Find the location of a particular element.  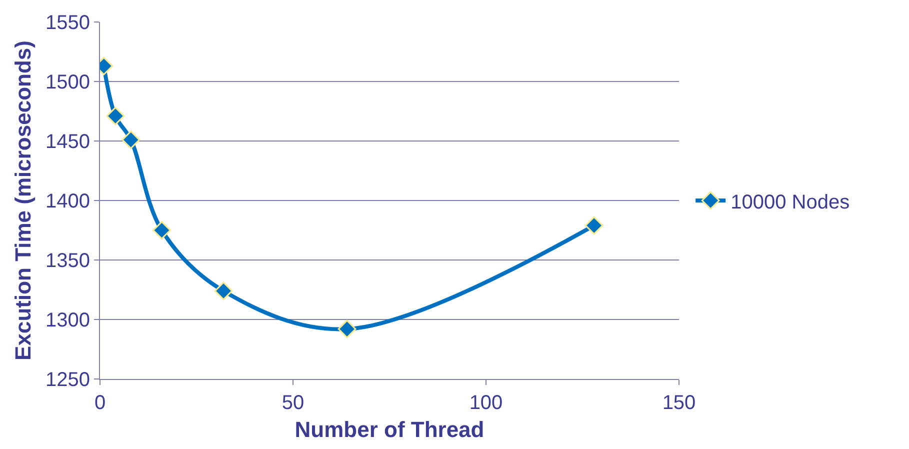

y-tick-label: 1400 is located at coordinates (68, 201).